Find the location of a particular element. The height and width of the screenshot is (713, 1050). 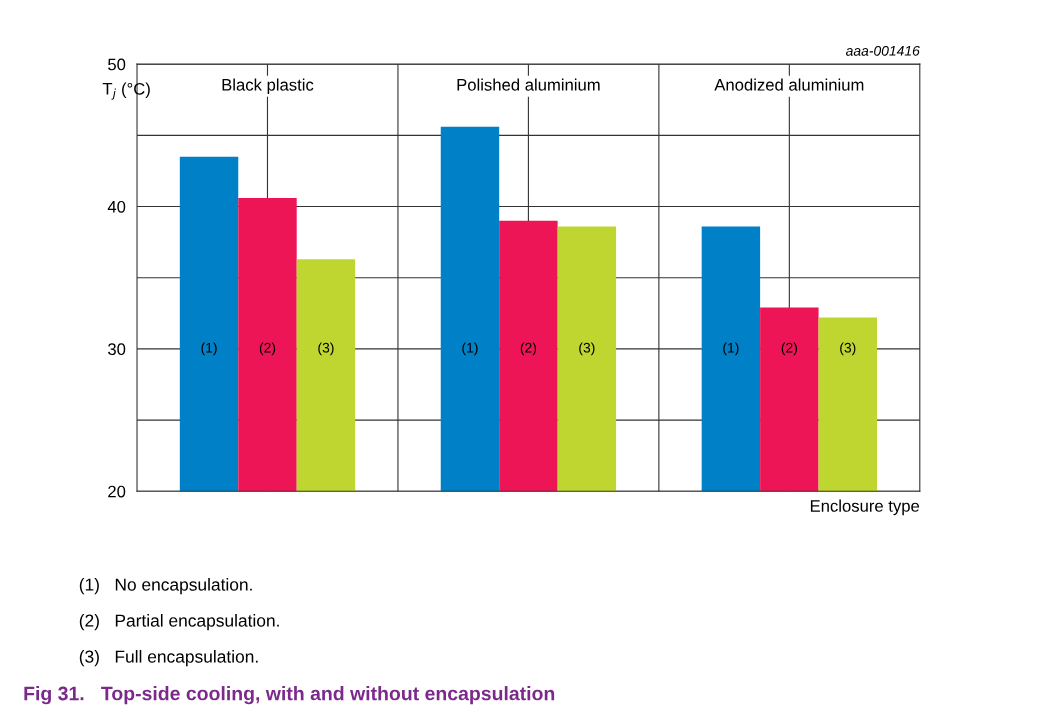

x-tick-label: Polished aluminium is located at coordinates (528, 84).